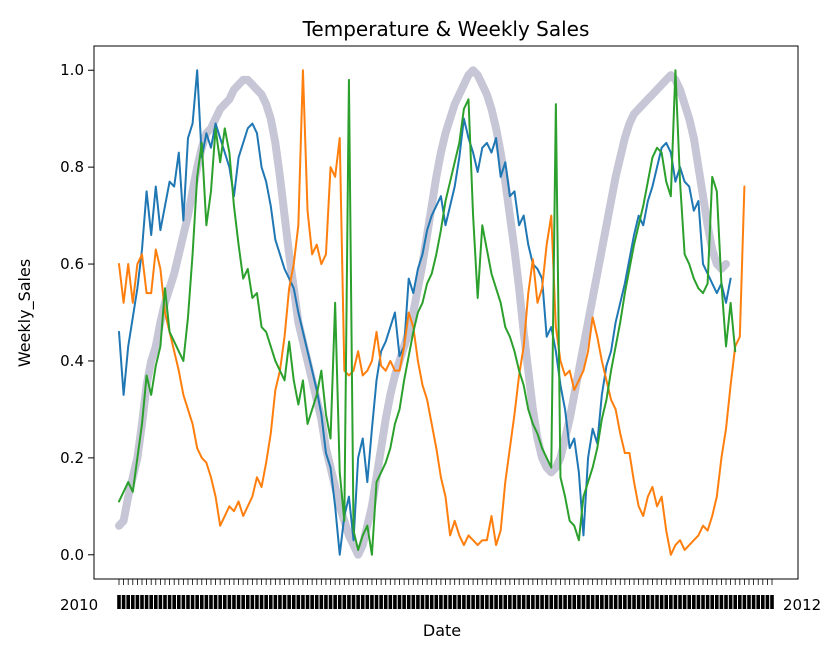 Image resolution: width=831 pixels, height=648 pixels. What do you see at coordinates (77, 312) in the screenshot?
I see `y-axis: 0.0 0.2 0.4 0.6 0.8 1.0` at bounding box center [77, 312].